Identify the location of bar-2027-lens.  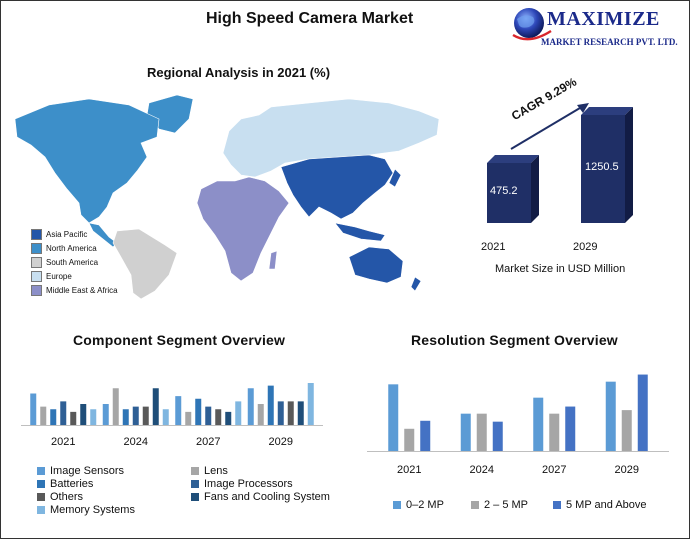
(188, 418).